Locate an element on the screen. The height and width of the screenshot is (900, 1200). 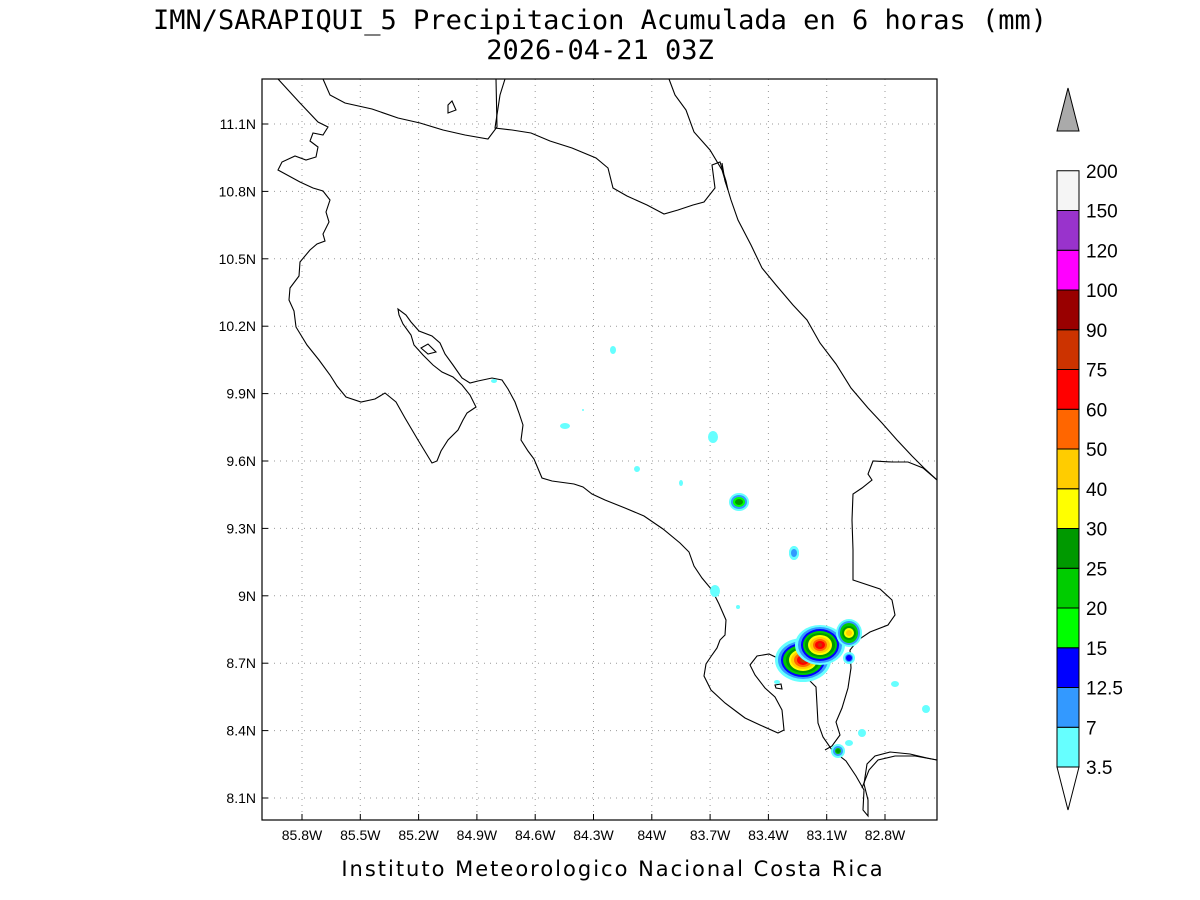
colorbar-label: 25 is located at coordinates (1096, 569).